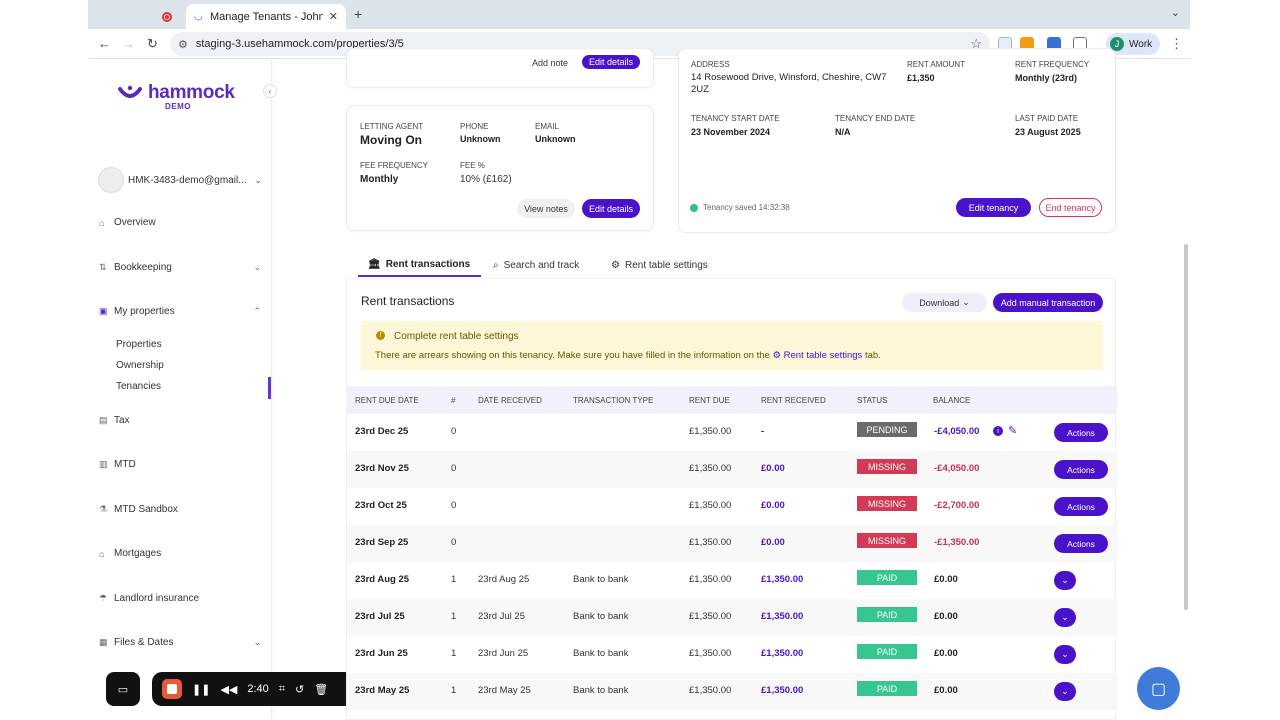  Describe the element at coordinates (474, 126) in the screenshot. I see `phone-label: PHONE` at that location.